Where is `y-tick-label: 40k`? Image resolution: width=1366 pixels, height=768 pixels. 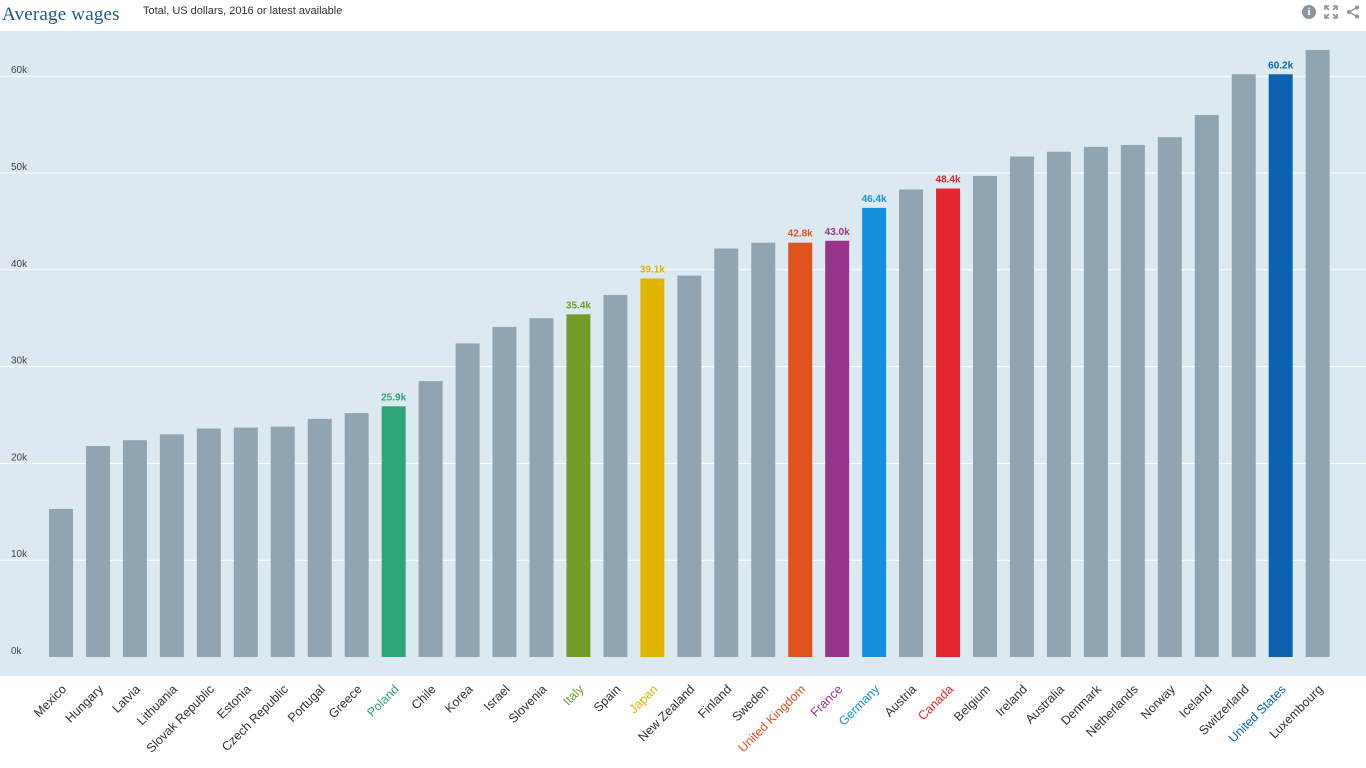 y-tick-label: 40k is located at coordinates (19, 264).